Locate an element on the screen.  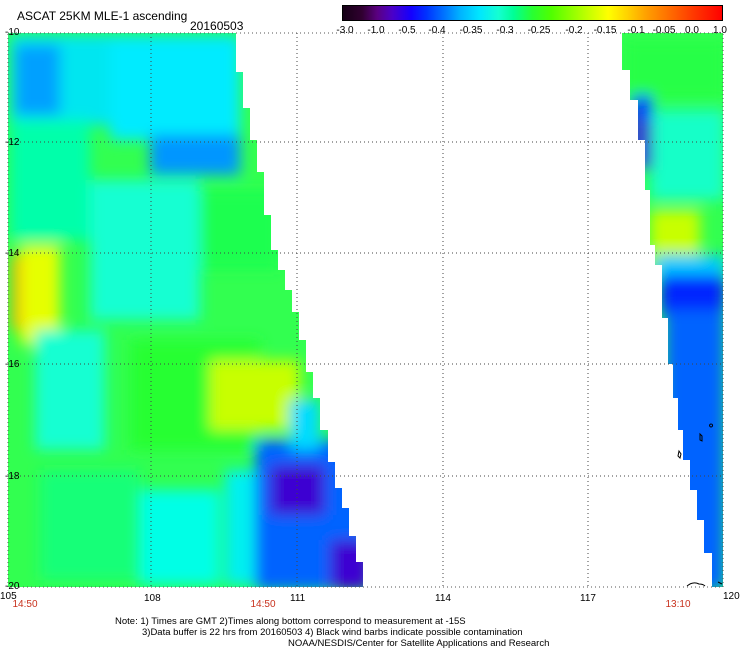
right-swath is located at coordinates (672, 310).